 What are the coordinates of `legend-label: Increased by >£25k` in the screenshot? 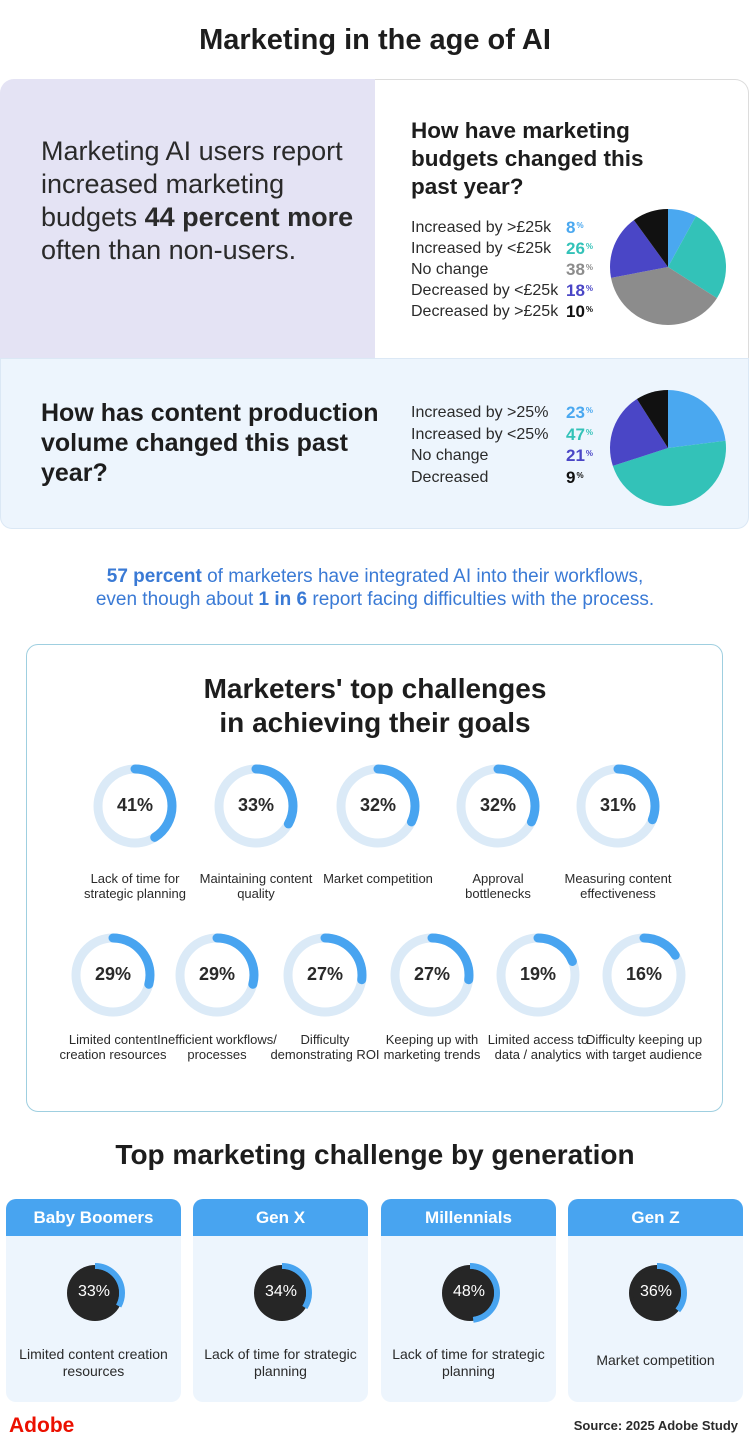 It's located at (481, 227).